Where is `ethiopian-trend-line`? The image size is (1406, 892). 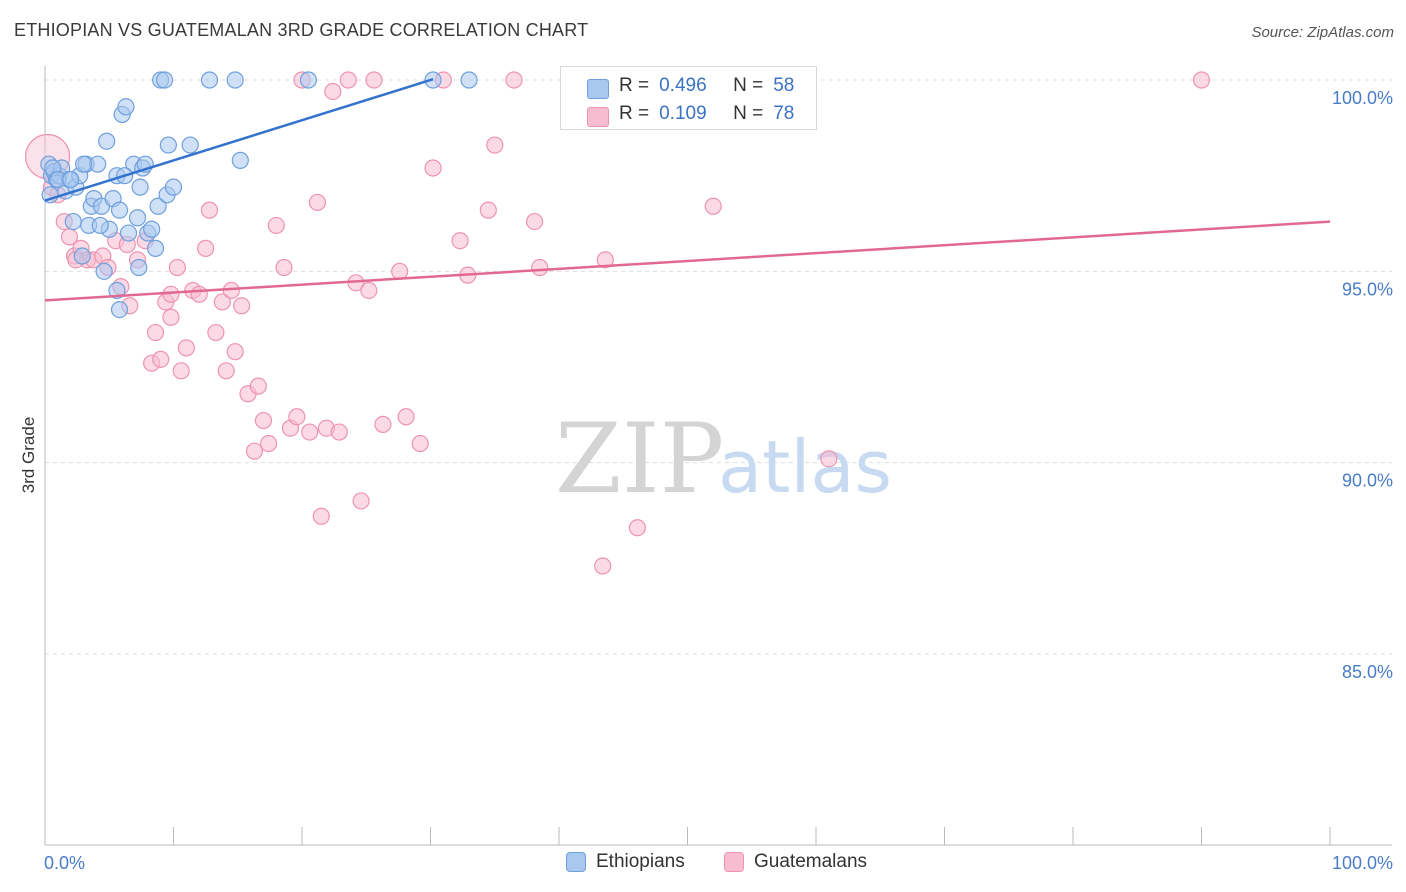 ethiopian-trend-line is located at coordinates (239, 140).